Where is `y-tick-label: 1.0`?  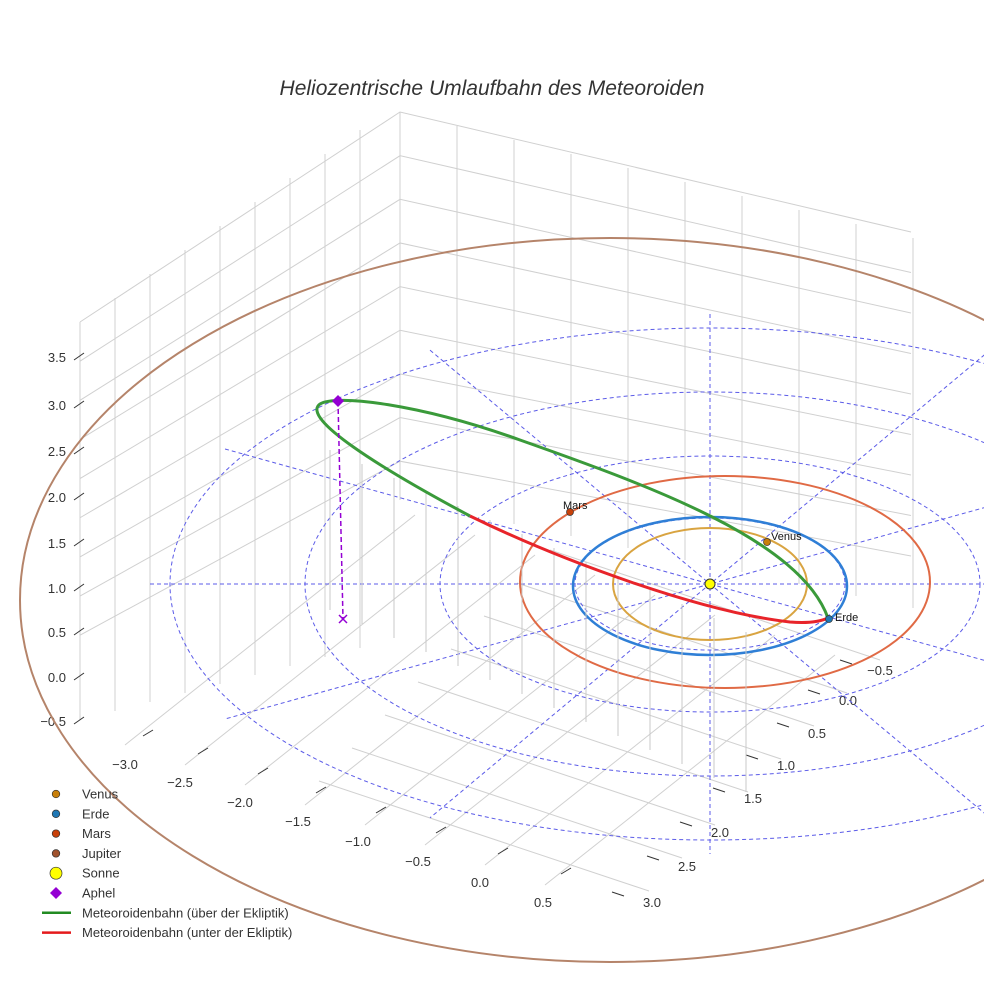
y-tick-label: 1.0 is located at coordinates (786, 765).